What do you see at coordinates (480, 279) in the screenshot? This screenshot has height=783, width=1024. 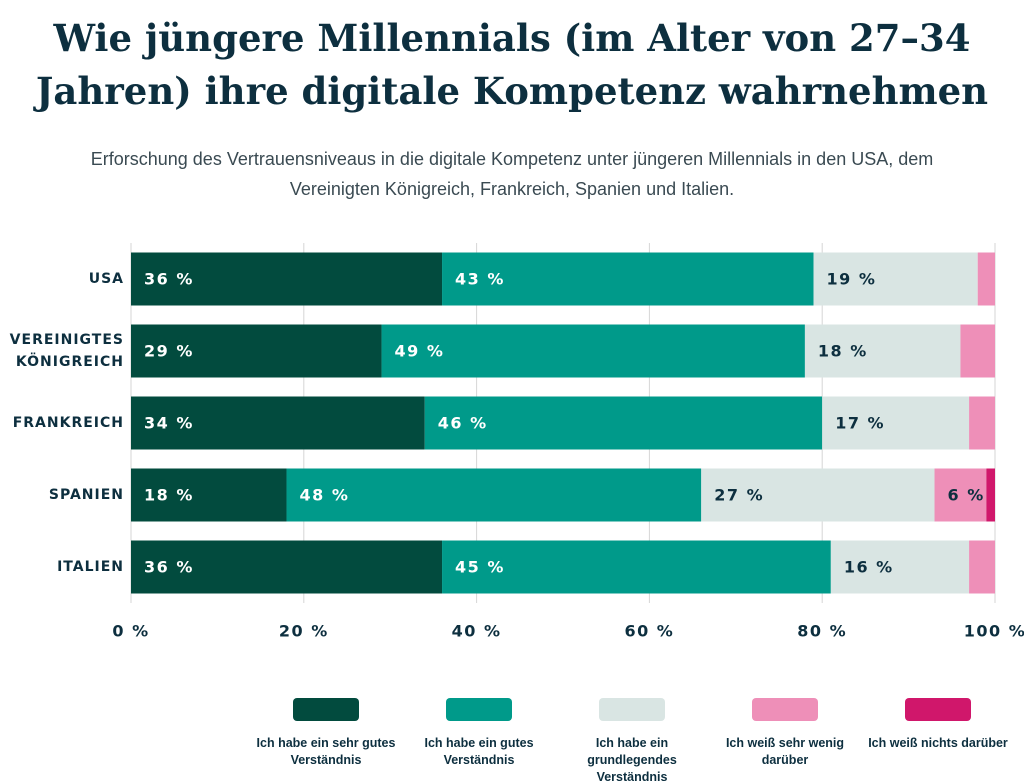 I see `data-label: 43 %` at bounding box center [480, 279].